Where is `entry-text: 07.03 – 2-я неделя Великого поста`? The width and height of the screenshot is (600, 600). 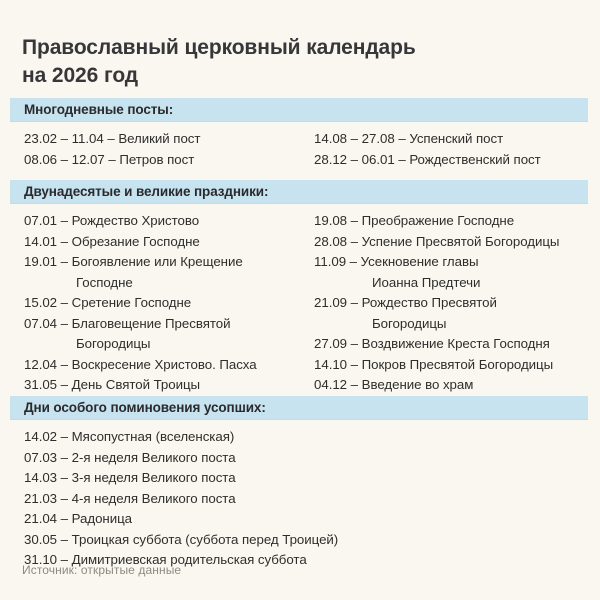 entry-text: 07.03 – 2-я неделя Великого поста is located at coordinates (130, 457).